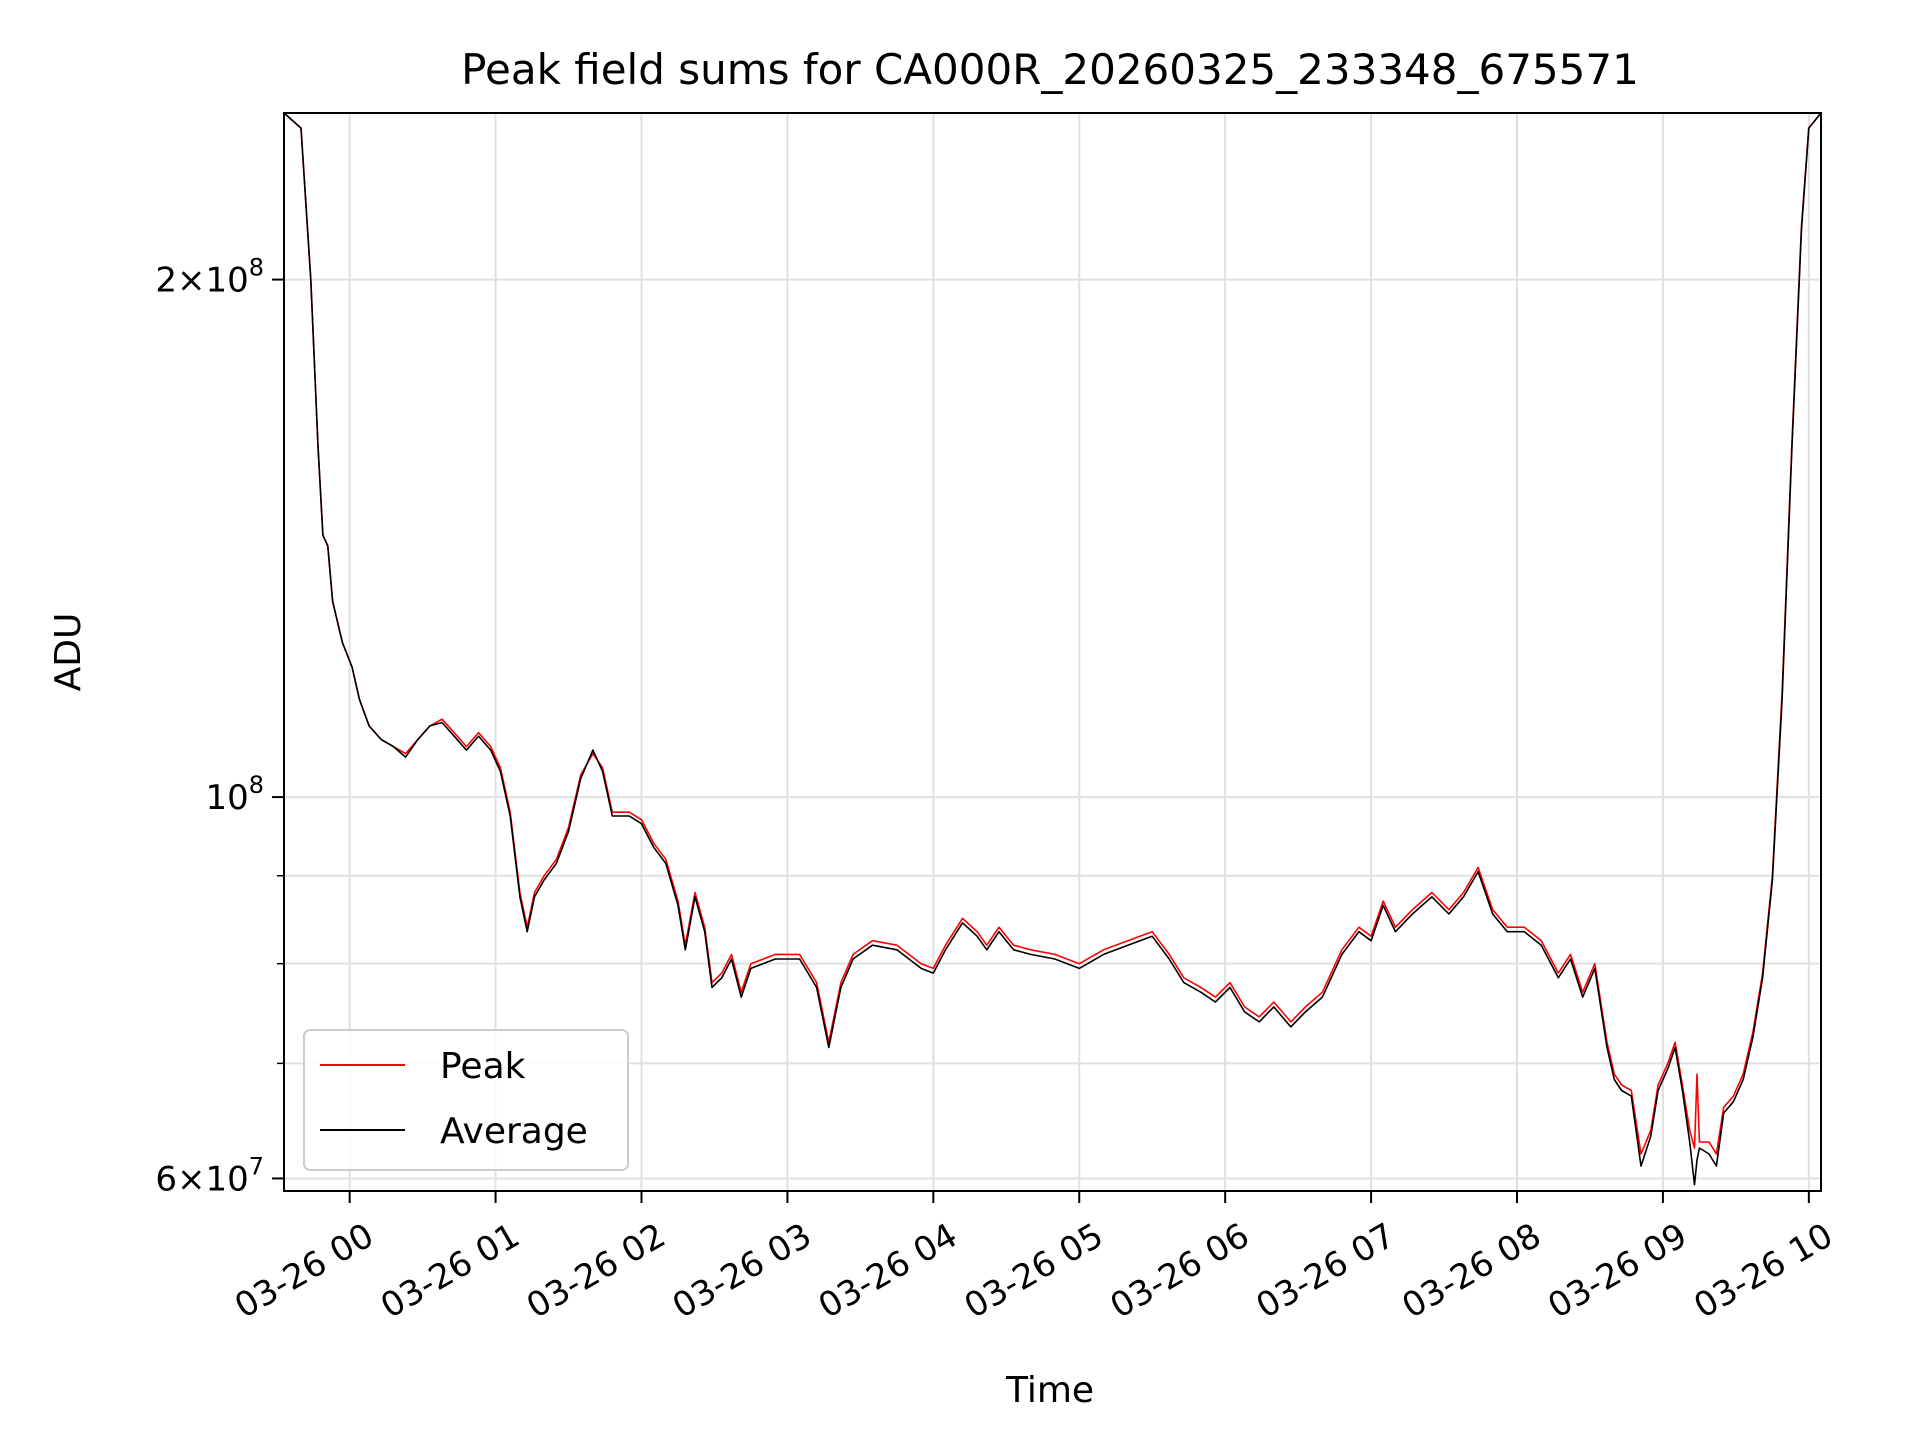  What do you see at coordinates (483, 1066) in the screenshot?
I see `legend-label-peak: Peak` at bounding box center [483, 1066].